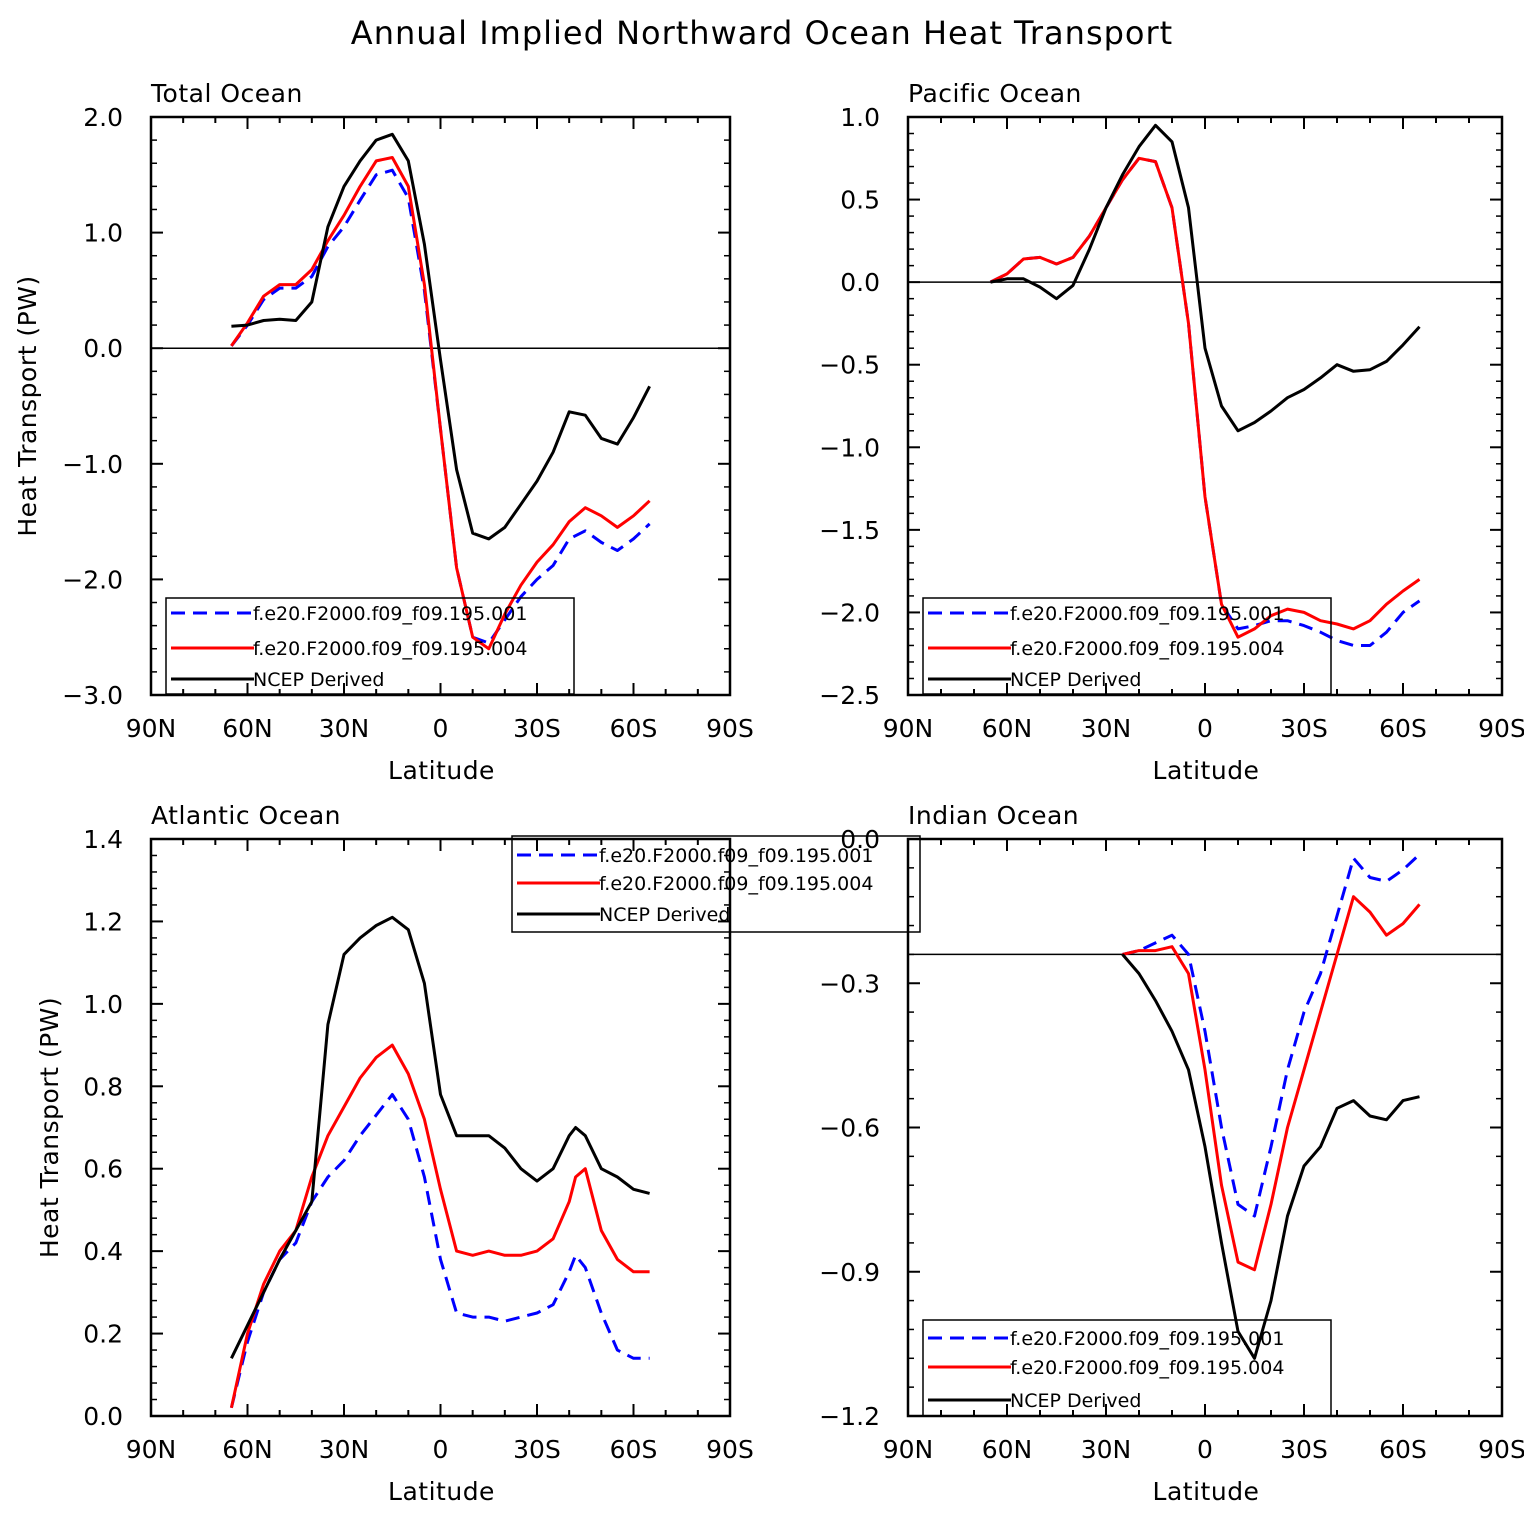 This screenshot has width=1524, height=1527. What do you see at coordinates (849, 1272) in the screenshot?
I see `y-tick-label: −0.9` at bounding box center [849, 1272].